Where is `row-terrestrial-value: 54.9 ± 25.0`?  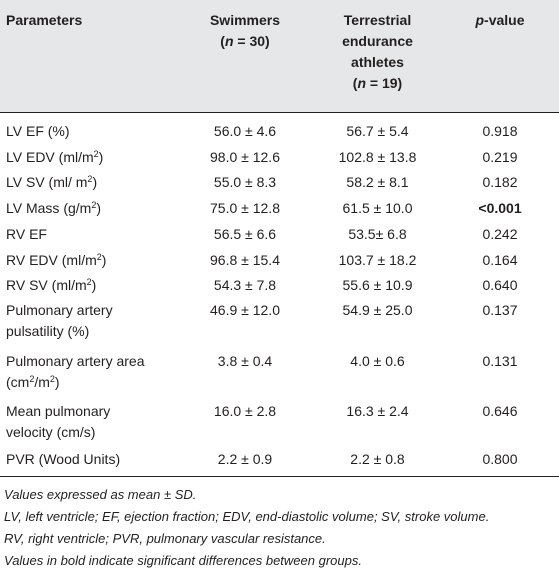
row-terrestrial-value: 54.9 ± 25.0 is located at coordinates (377, 310).